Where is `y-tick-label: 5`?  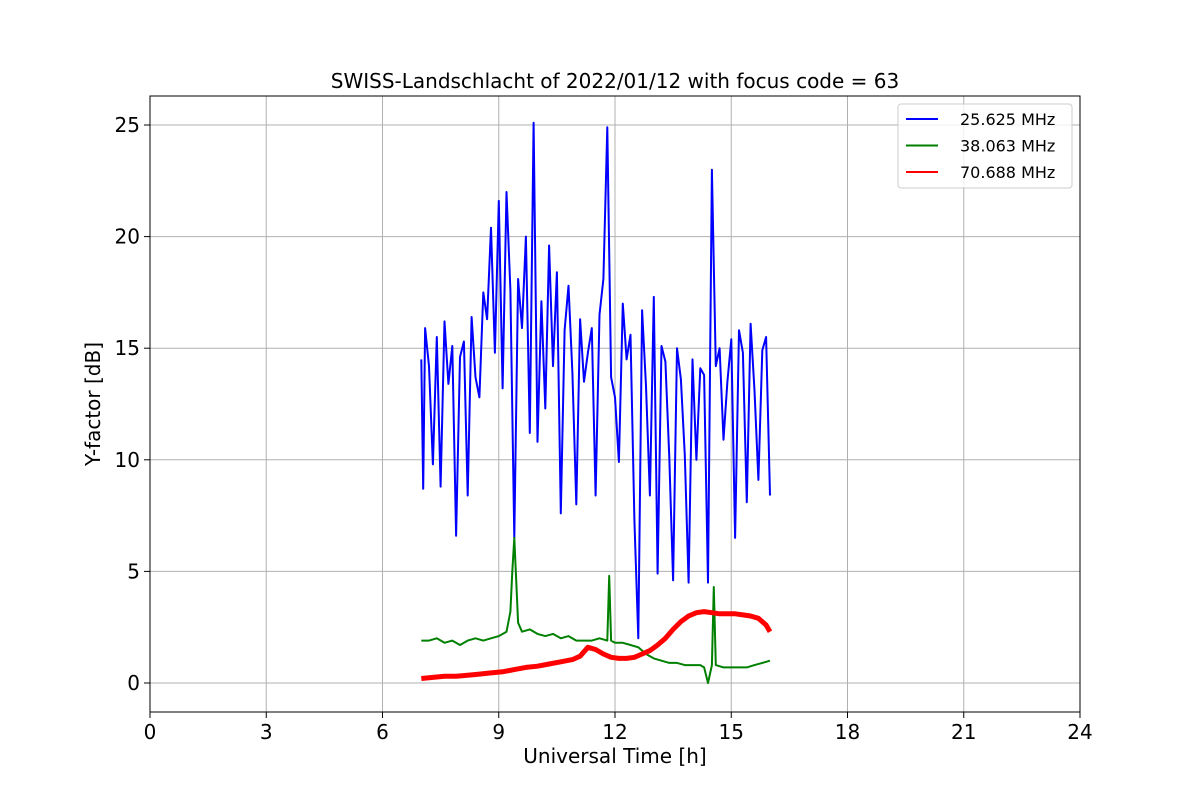 y-tick-label: 5 is located at coordinates (133, 571).